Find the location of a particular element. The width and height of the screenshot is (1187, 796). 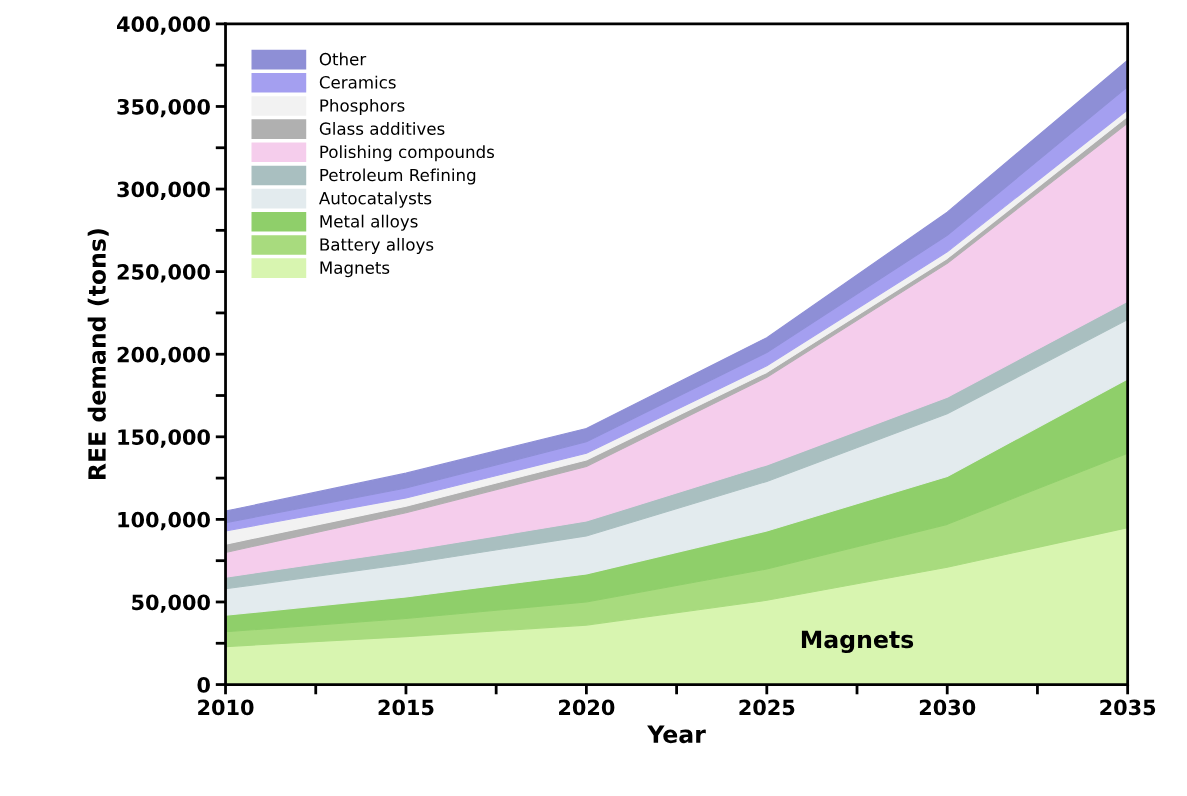

legend-label: Magnets is located at coordinates (355, 269).